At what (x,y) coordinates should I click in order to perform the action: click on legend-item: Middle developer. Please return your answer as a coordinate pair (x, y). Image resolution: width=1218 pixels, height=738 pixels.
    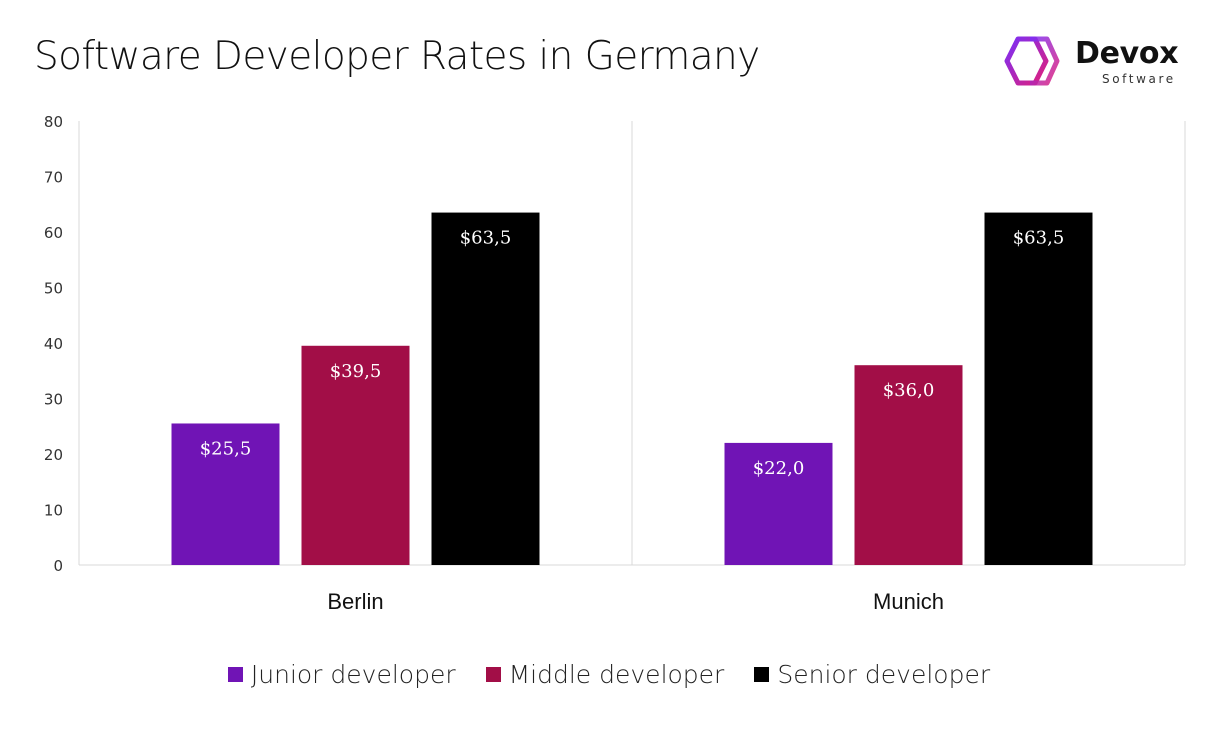
    Looking at the image, I should click on (605, 674).